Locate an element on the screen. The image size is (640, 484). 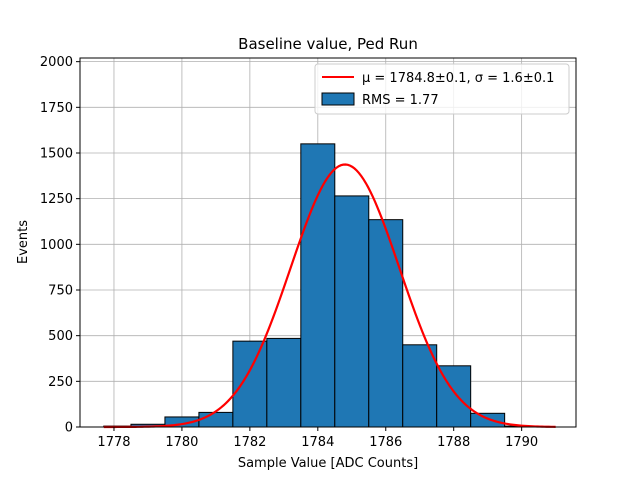
y-tick-label: 250 is located at coordinates (60, 382).